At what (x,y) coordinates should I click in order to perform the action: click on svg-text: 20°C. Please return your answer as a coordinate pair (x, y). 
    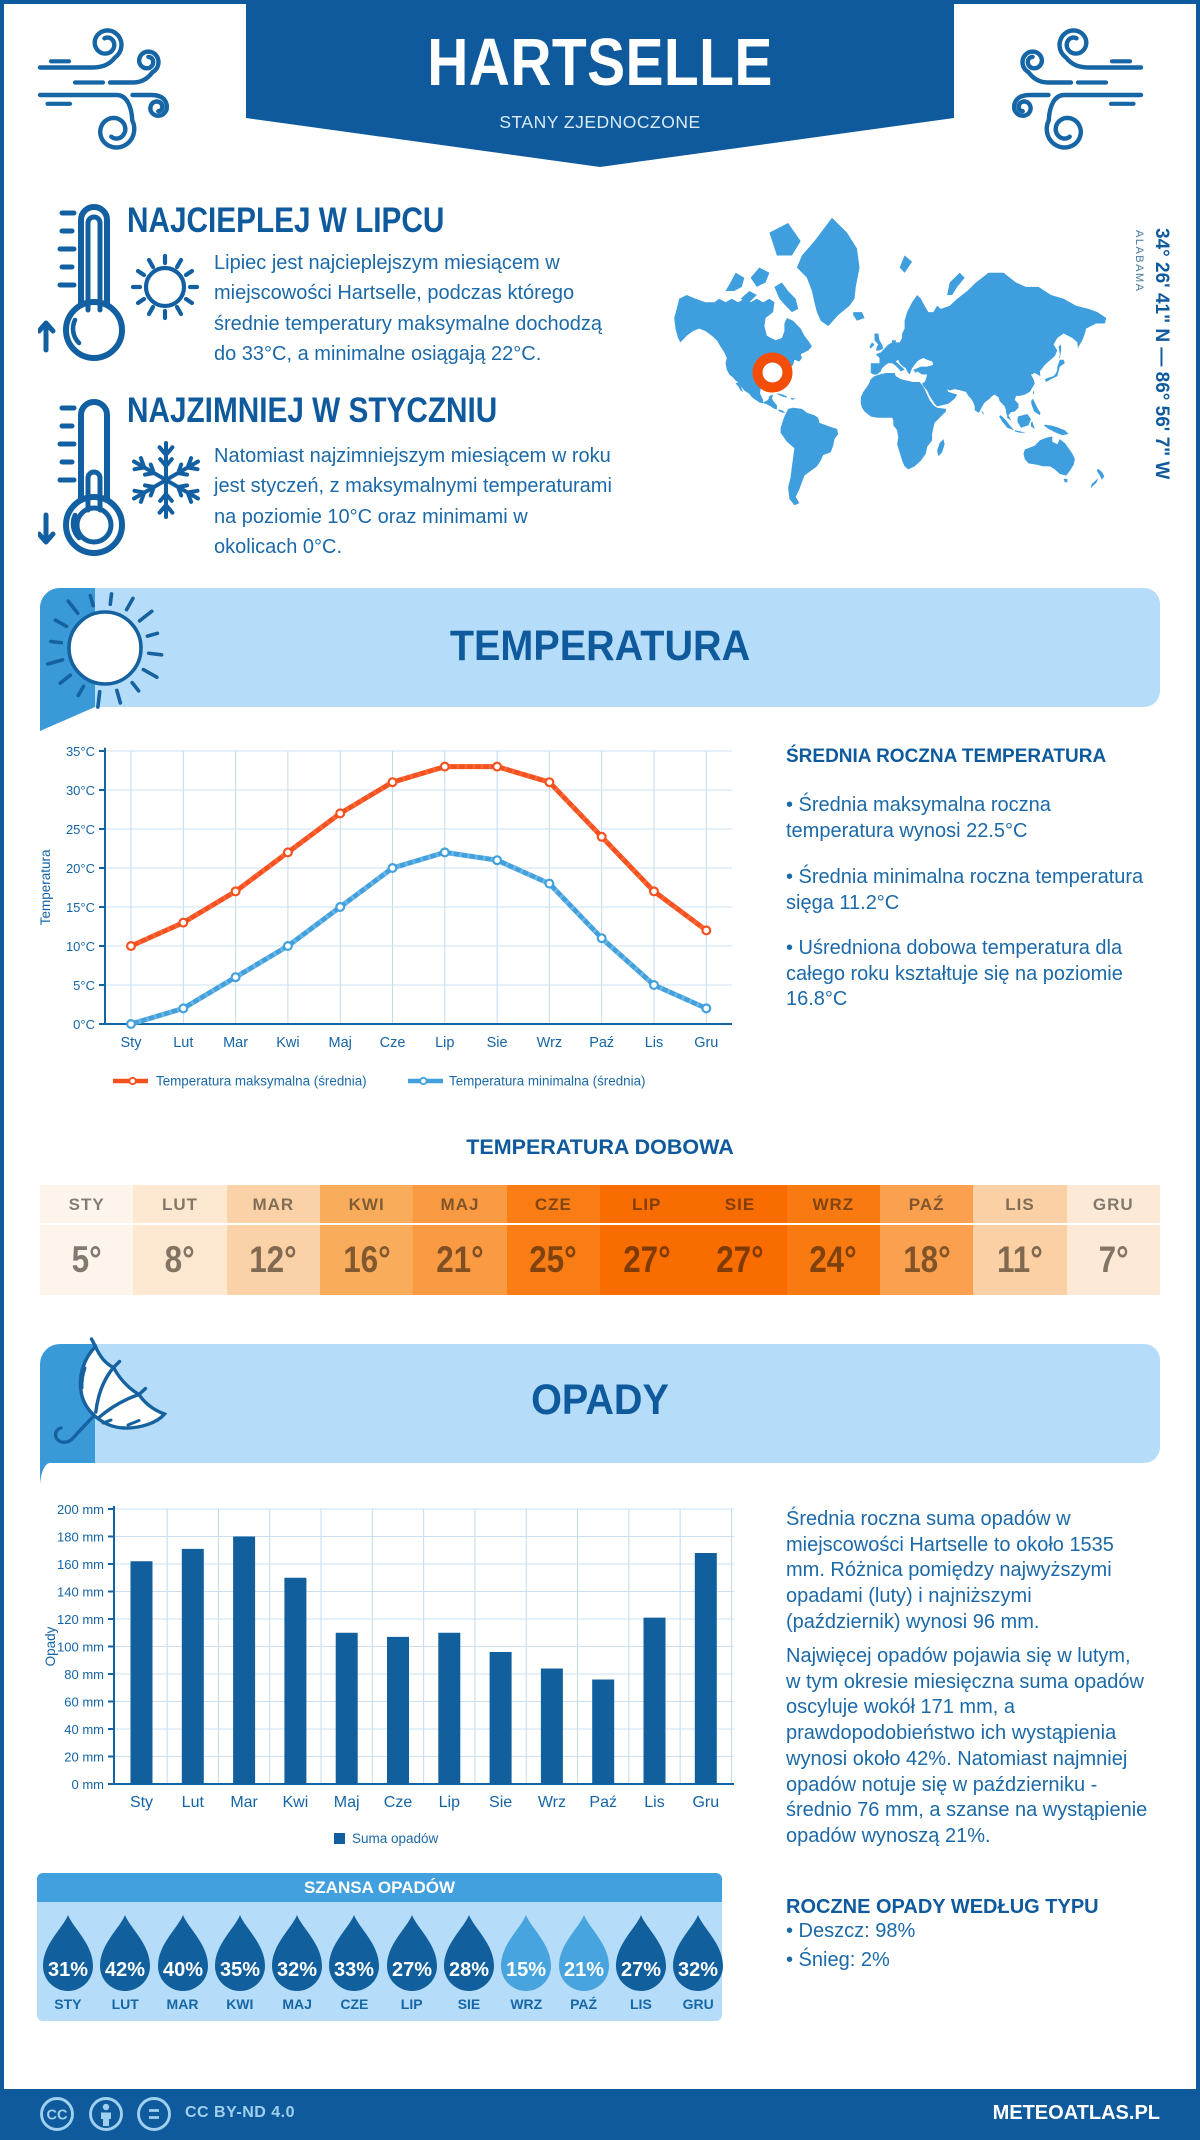
    Looking at the image, I should click on (80, 868).